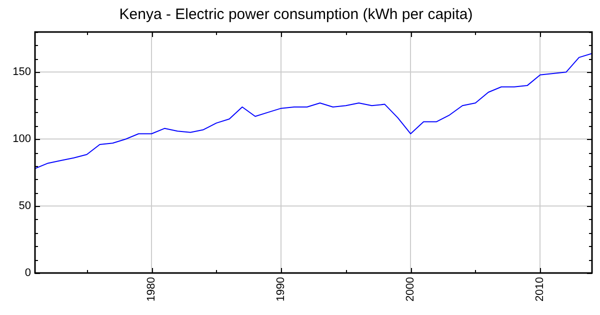  Describe the element at coordinates (24, 206) in the screenshot. I see `y-tick-label: 50` at that location.